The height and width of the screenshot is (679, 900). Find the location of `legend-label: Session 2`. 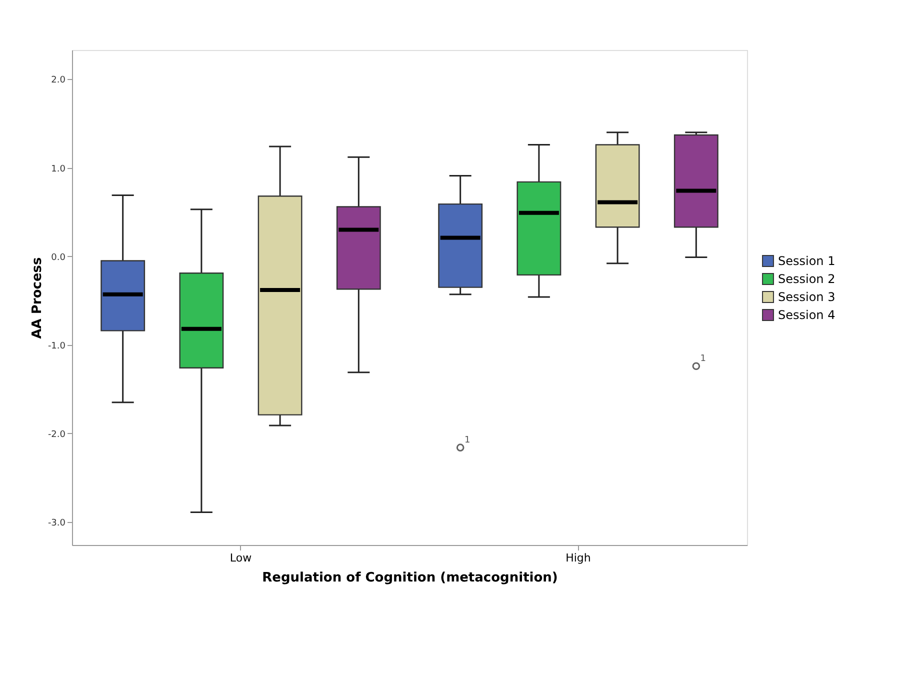

legend-label: Session 2 is located at coordinates (807, 279).